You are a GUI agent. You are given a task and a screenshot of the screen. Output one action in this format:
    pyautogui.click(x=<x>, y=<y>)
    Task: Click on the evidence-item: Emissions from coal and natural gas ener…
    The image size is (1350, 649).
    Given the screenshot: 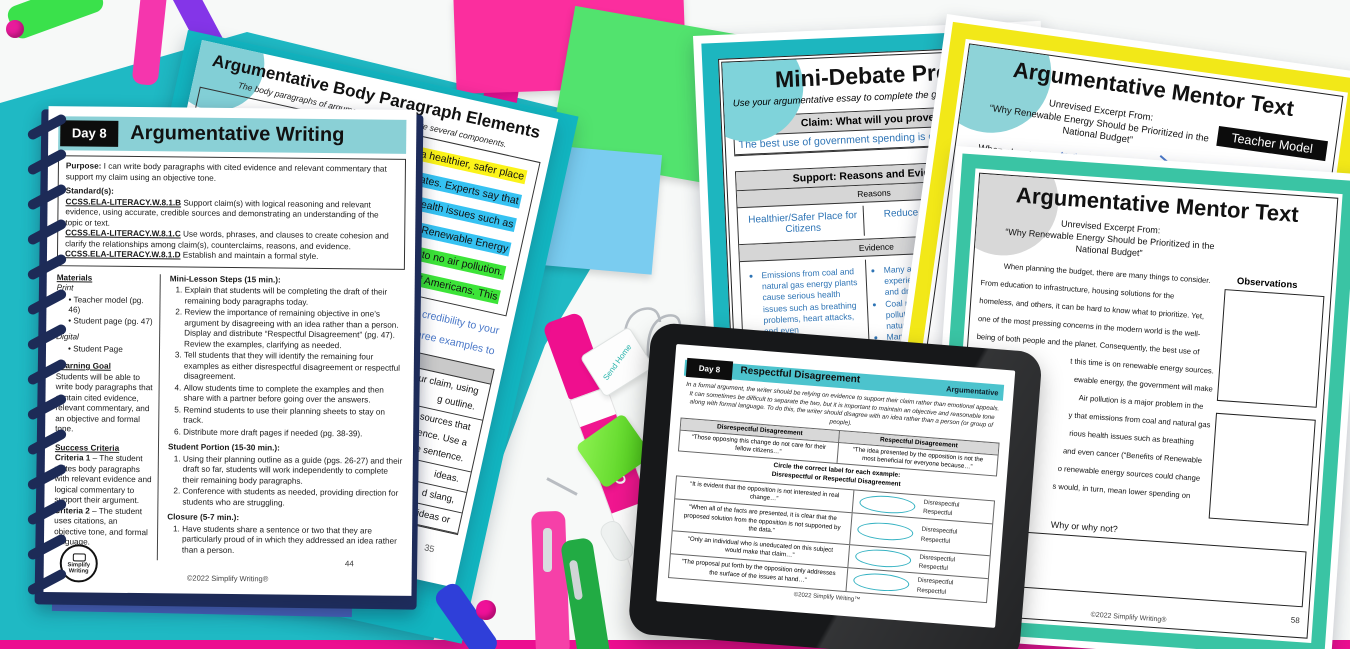 What is the action you would take?
    pyautogui.click(x=812, y=302)
    